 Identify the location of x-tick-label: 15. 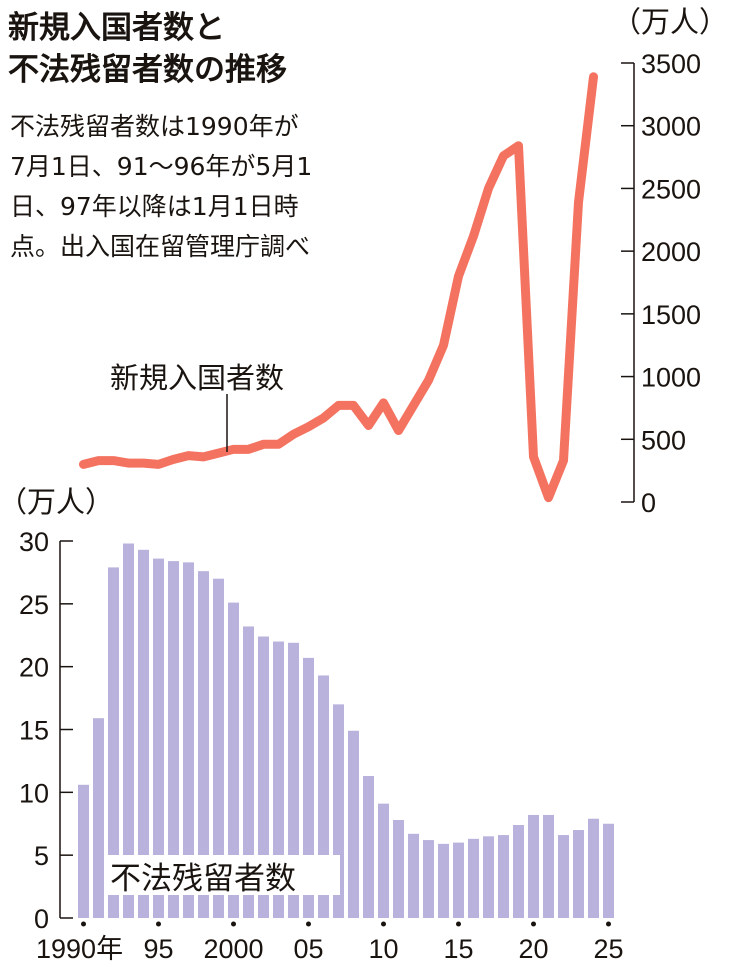
(458, 949).